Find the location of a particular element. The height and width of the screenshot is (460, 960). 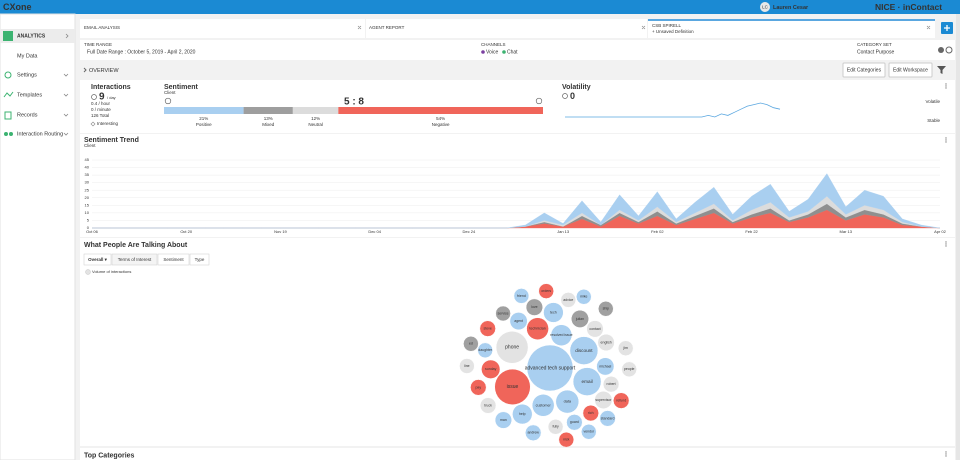

bubble-label: supervisor is located at coordinates (603, 400).